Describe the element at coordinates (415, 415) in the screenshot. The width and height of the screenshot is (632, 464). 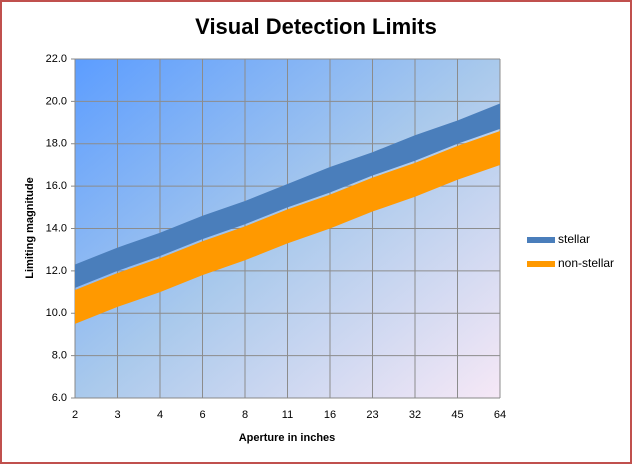
I see `x-tick-label: 32` at that location.